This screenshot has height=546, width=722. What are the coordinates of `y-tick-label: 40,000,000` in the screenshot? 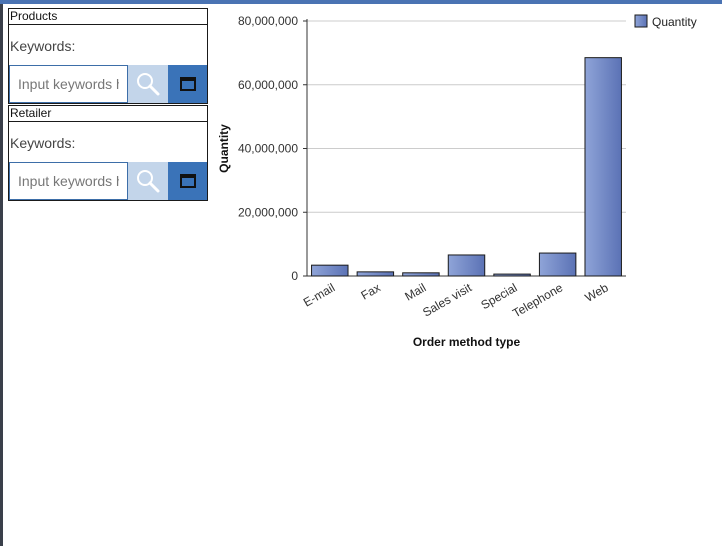 It's located at (268, 149).